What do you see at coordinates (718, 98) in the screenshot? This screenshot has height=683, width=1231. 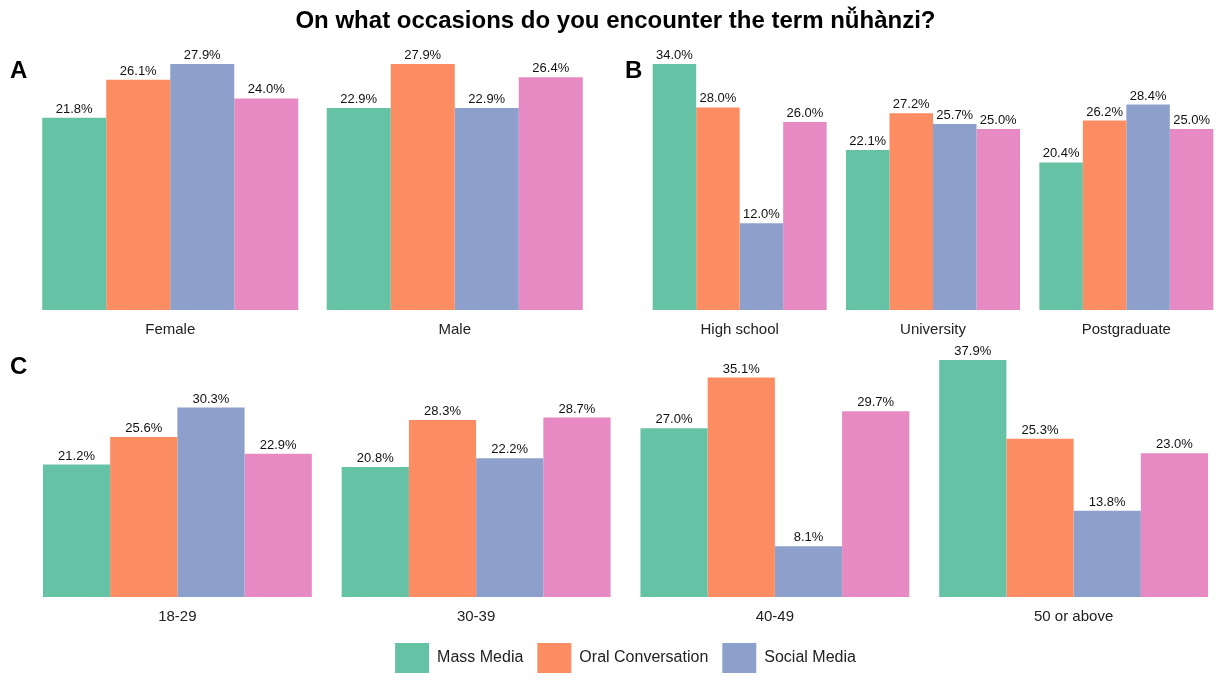 I see `data-label: 28.0%` at bounding box center [718, 98].